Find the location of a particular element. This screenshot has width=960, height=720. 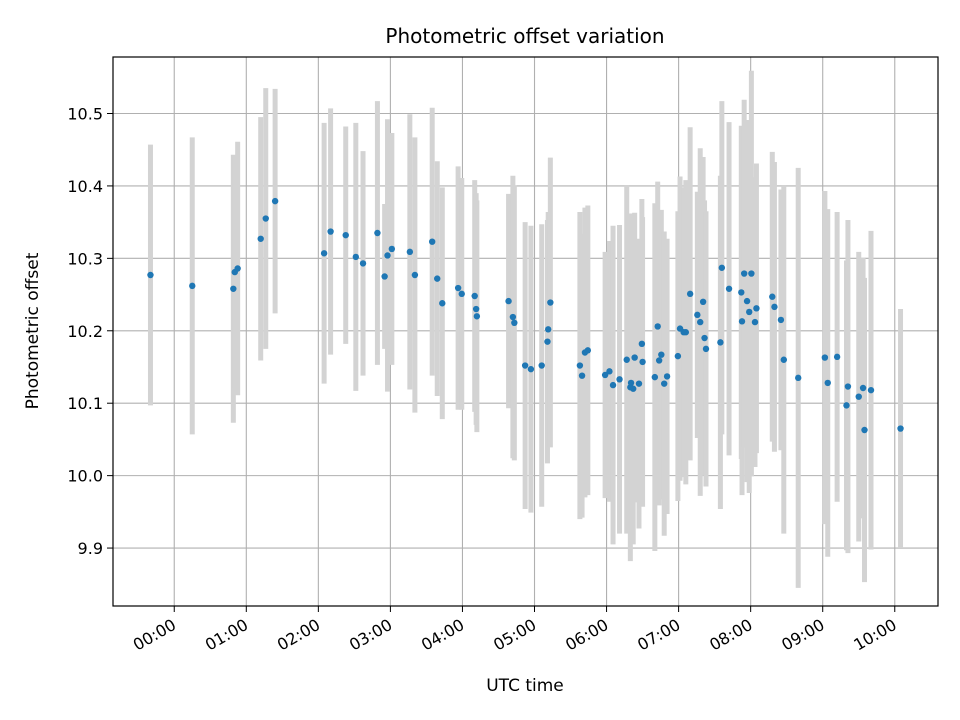

y-tick-label: 10.2 is located at coordinates (85, 331).